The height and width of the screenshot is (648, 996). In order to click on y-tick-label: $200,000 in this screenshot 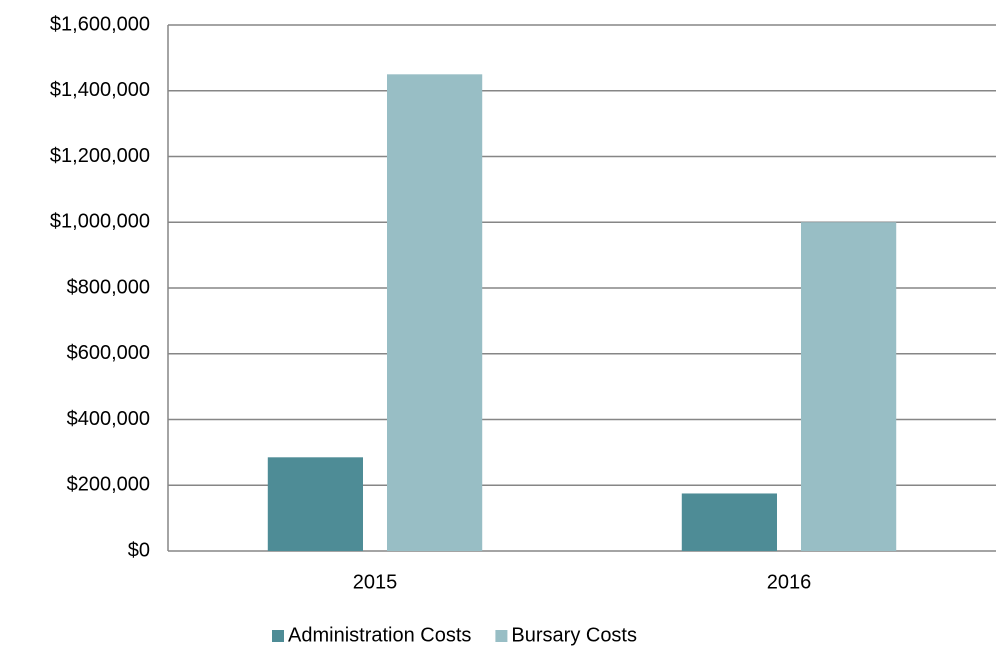, I will do `click(108, 485)`.